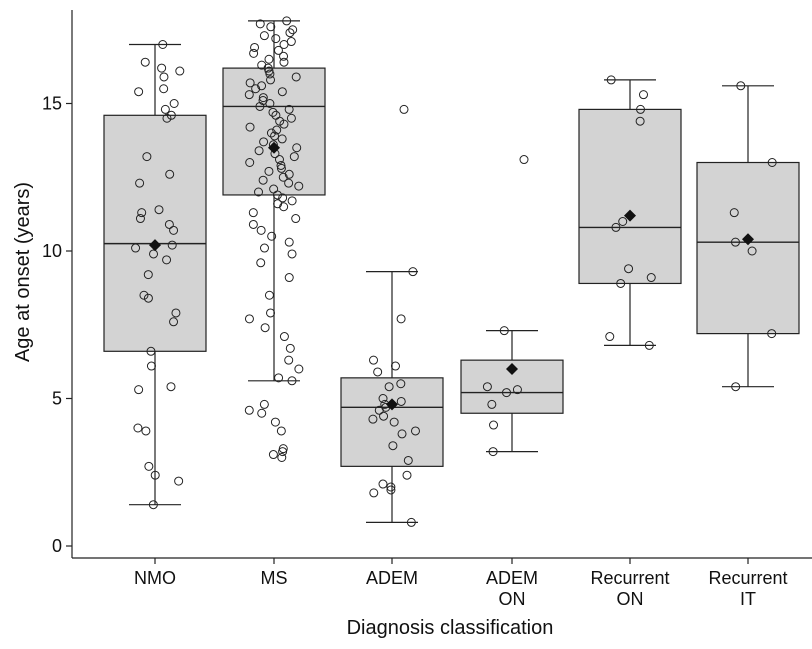  Describe the element at coordinates (630, 599) in the screenshot. I see `x-tick-label: ON` at that location.